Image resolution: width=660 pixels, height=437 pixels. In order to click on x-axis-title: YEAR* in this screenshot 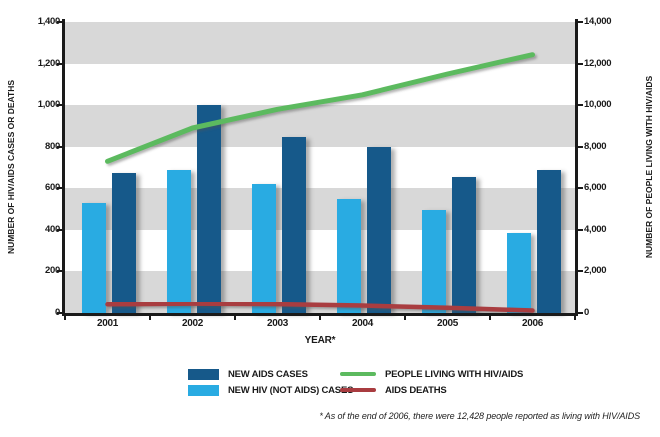, I will do `click(320, 340)`.